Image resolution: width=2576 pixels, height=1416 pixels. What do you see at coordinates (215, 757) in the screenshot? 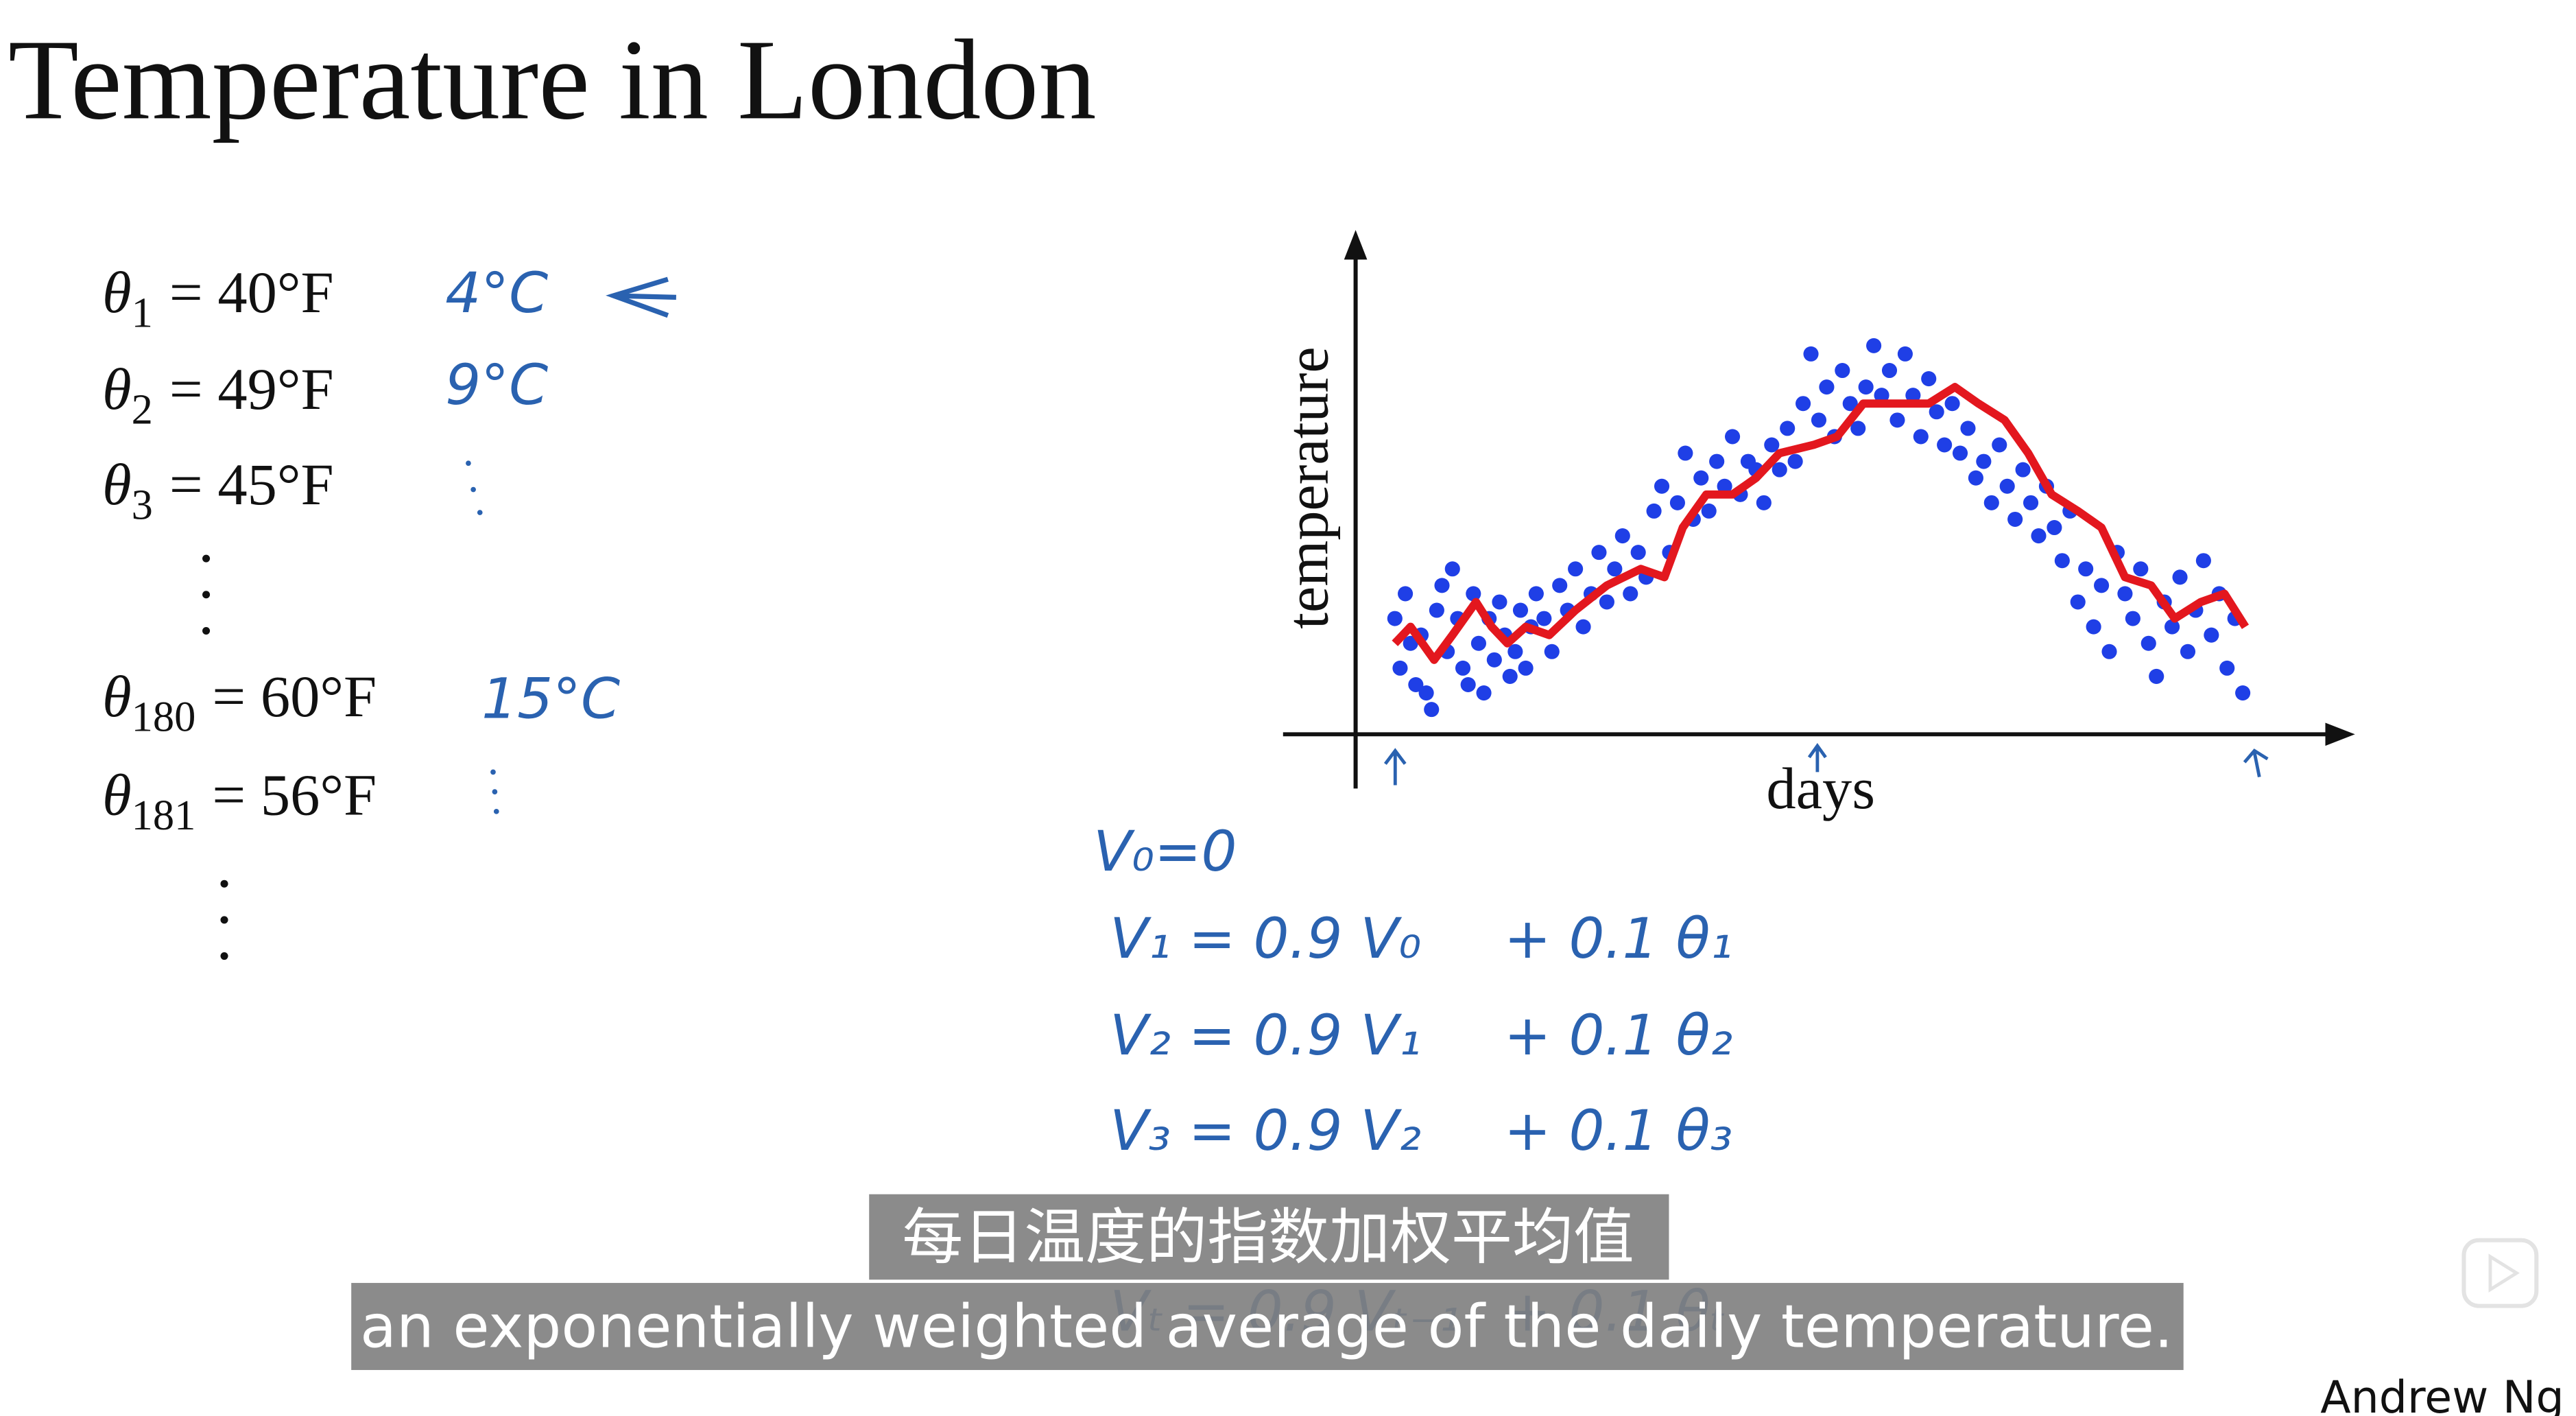
I see `vertical-ellipsis` at bounding box center [215, 757].